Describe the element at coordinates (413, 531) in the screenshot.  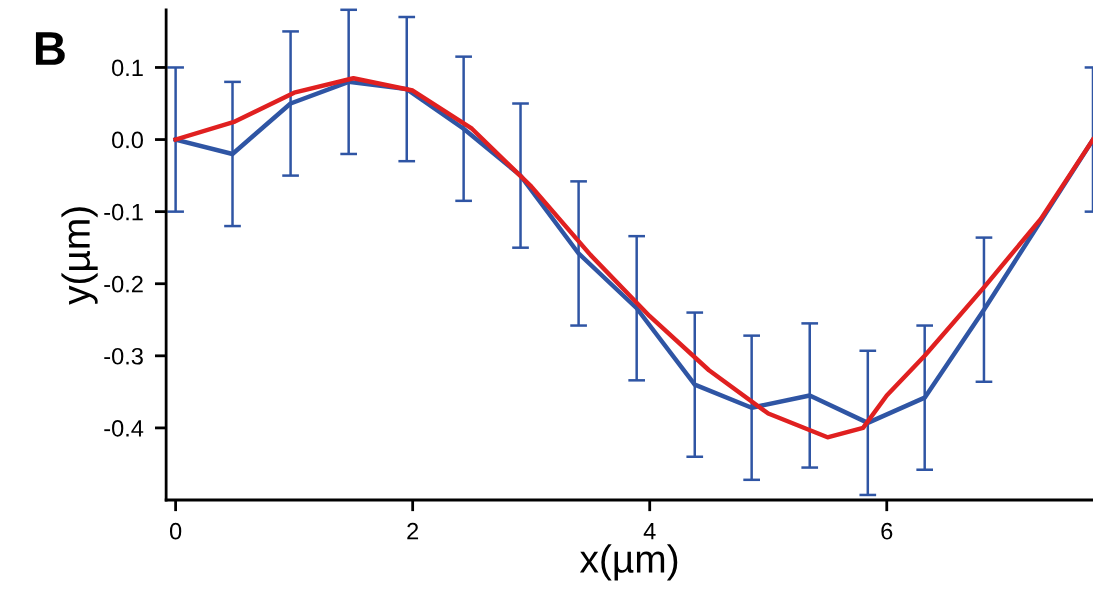
I see `x-tick-label: 2` at that location.